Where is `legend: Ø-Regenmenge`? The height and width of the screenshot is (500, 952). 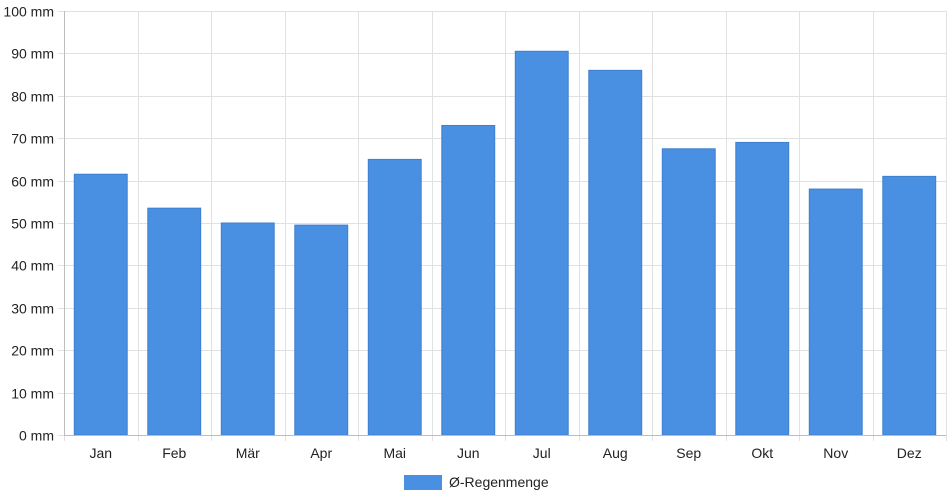 legend: Ø-Regenmenge is located at coordinates (476, 482).